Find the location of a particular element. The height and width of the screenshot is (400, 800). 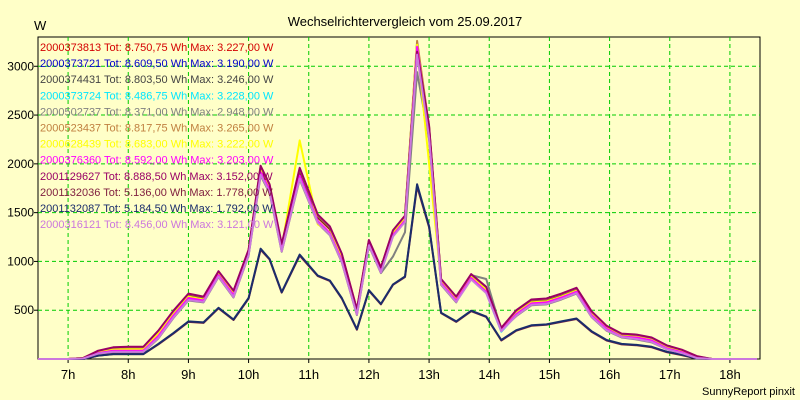

x-axis-ticks: 7h 8h 9h 10h 11h 12h 13h 14h 15h 16h 17h 18h is located at coordinates (401, 370).